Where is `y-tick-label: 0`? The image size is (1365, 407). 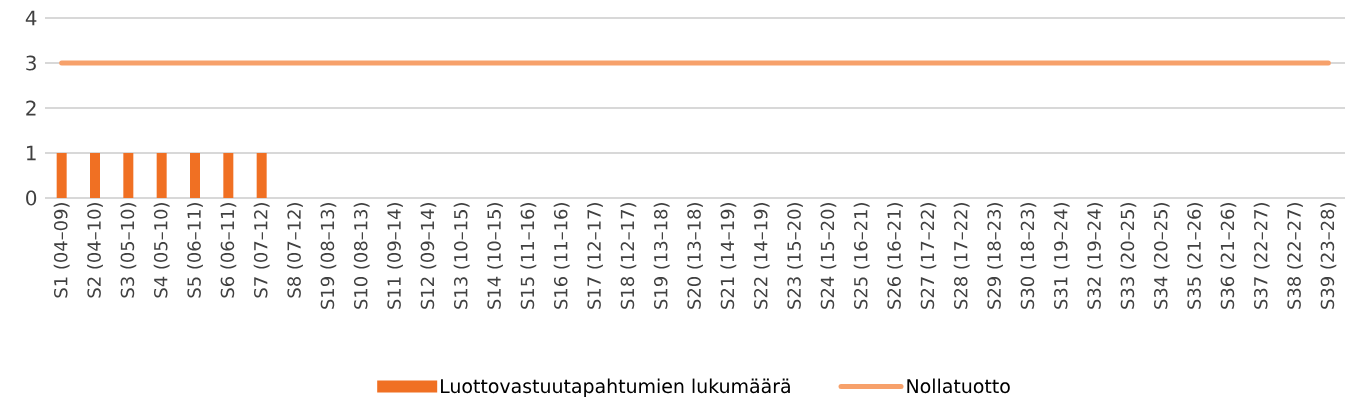 y-tick-label: 0 is located at coordinates (31, 198).